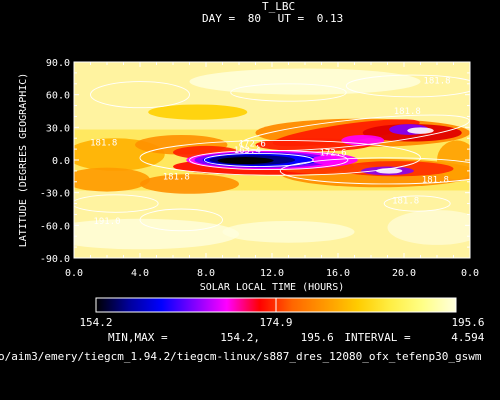  What do you see at coordinates (245, 161) in the screenshot?
I see `dark-core` at bounding box center [245, 161].